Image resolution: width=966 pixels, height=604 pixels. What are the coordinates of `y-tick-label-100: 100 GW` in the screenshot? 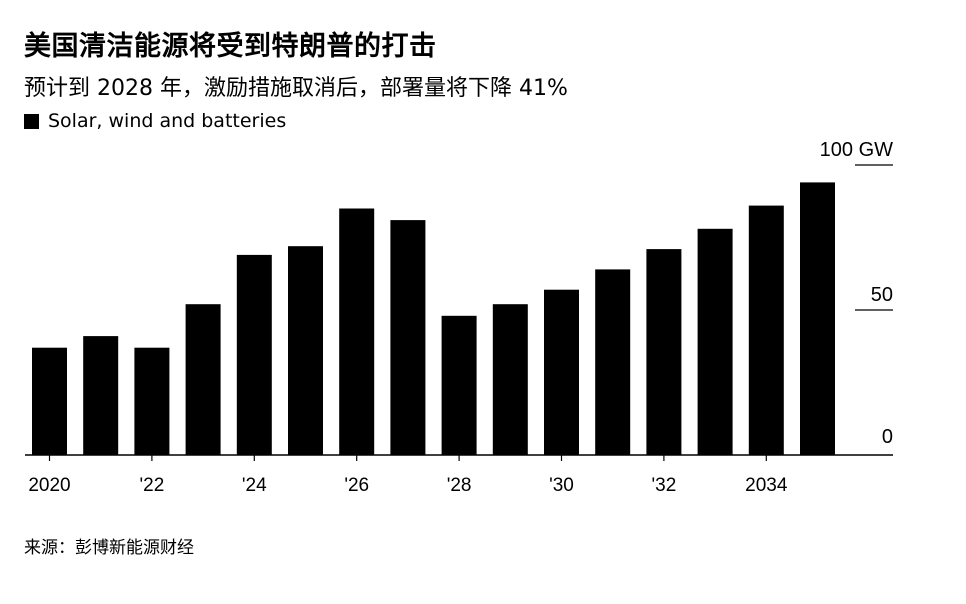 It's located at (856, 150).